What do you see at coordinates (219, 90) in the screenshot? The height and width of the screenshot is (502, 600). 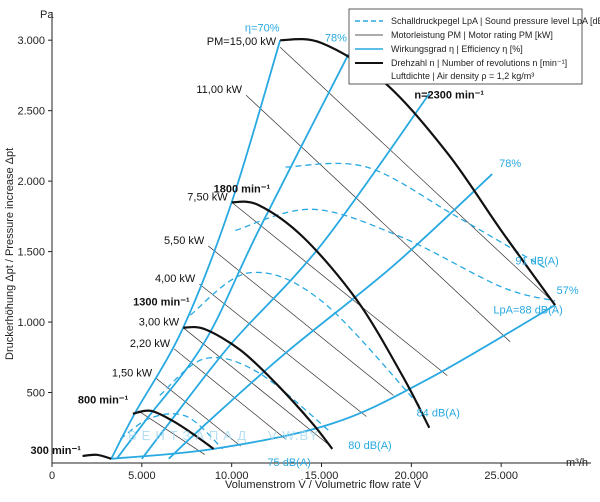 I see `power-label-1: 11,00 kW` at bounding box center [219, 90].